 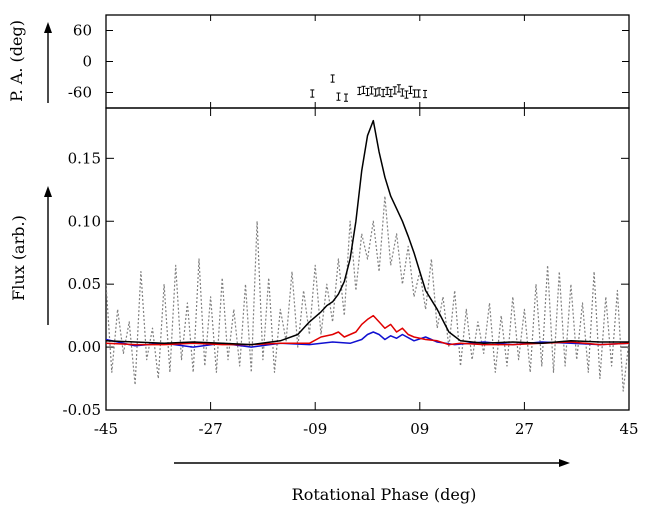 I want to click on y-tick-label: -0.05, so click(x=82, y=410).